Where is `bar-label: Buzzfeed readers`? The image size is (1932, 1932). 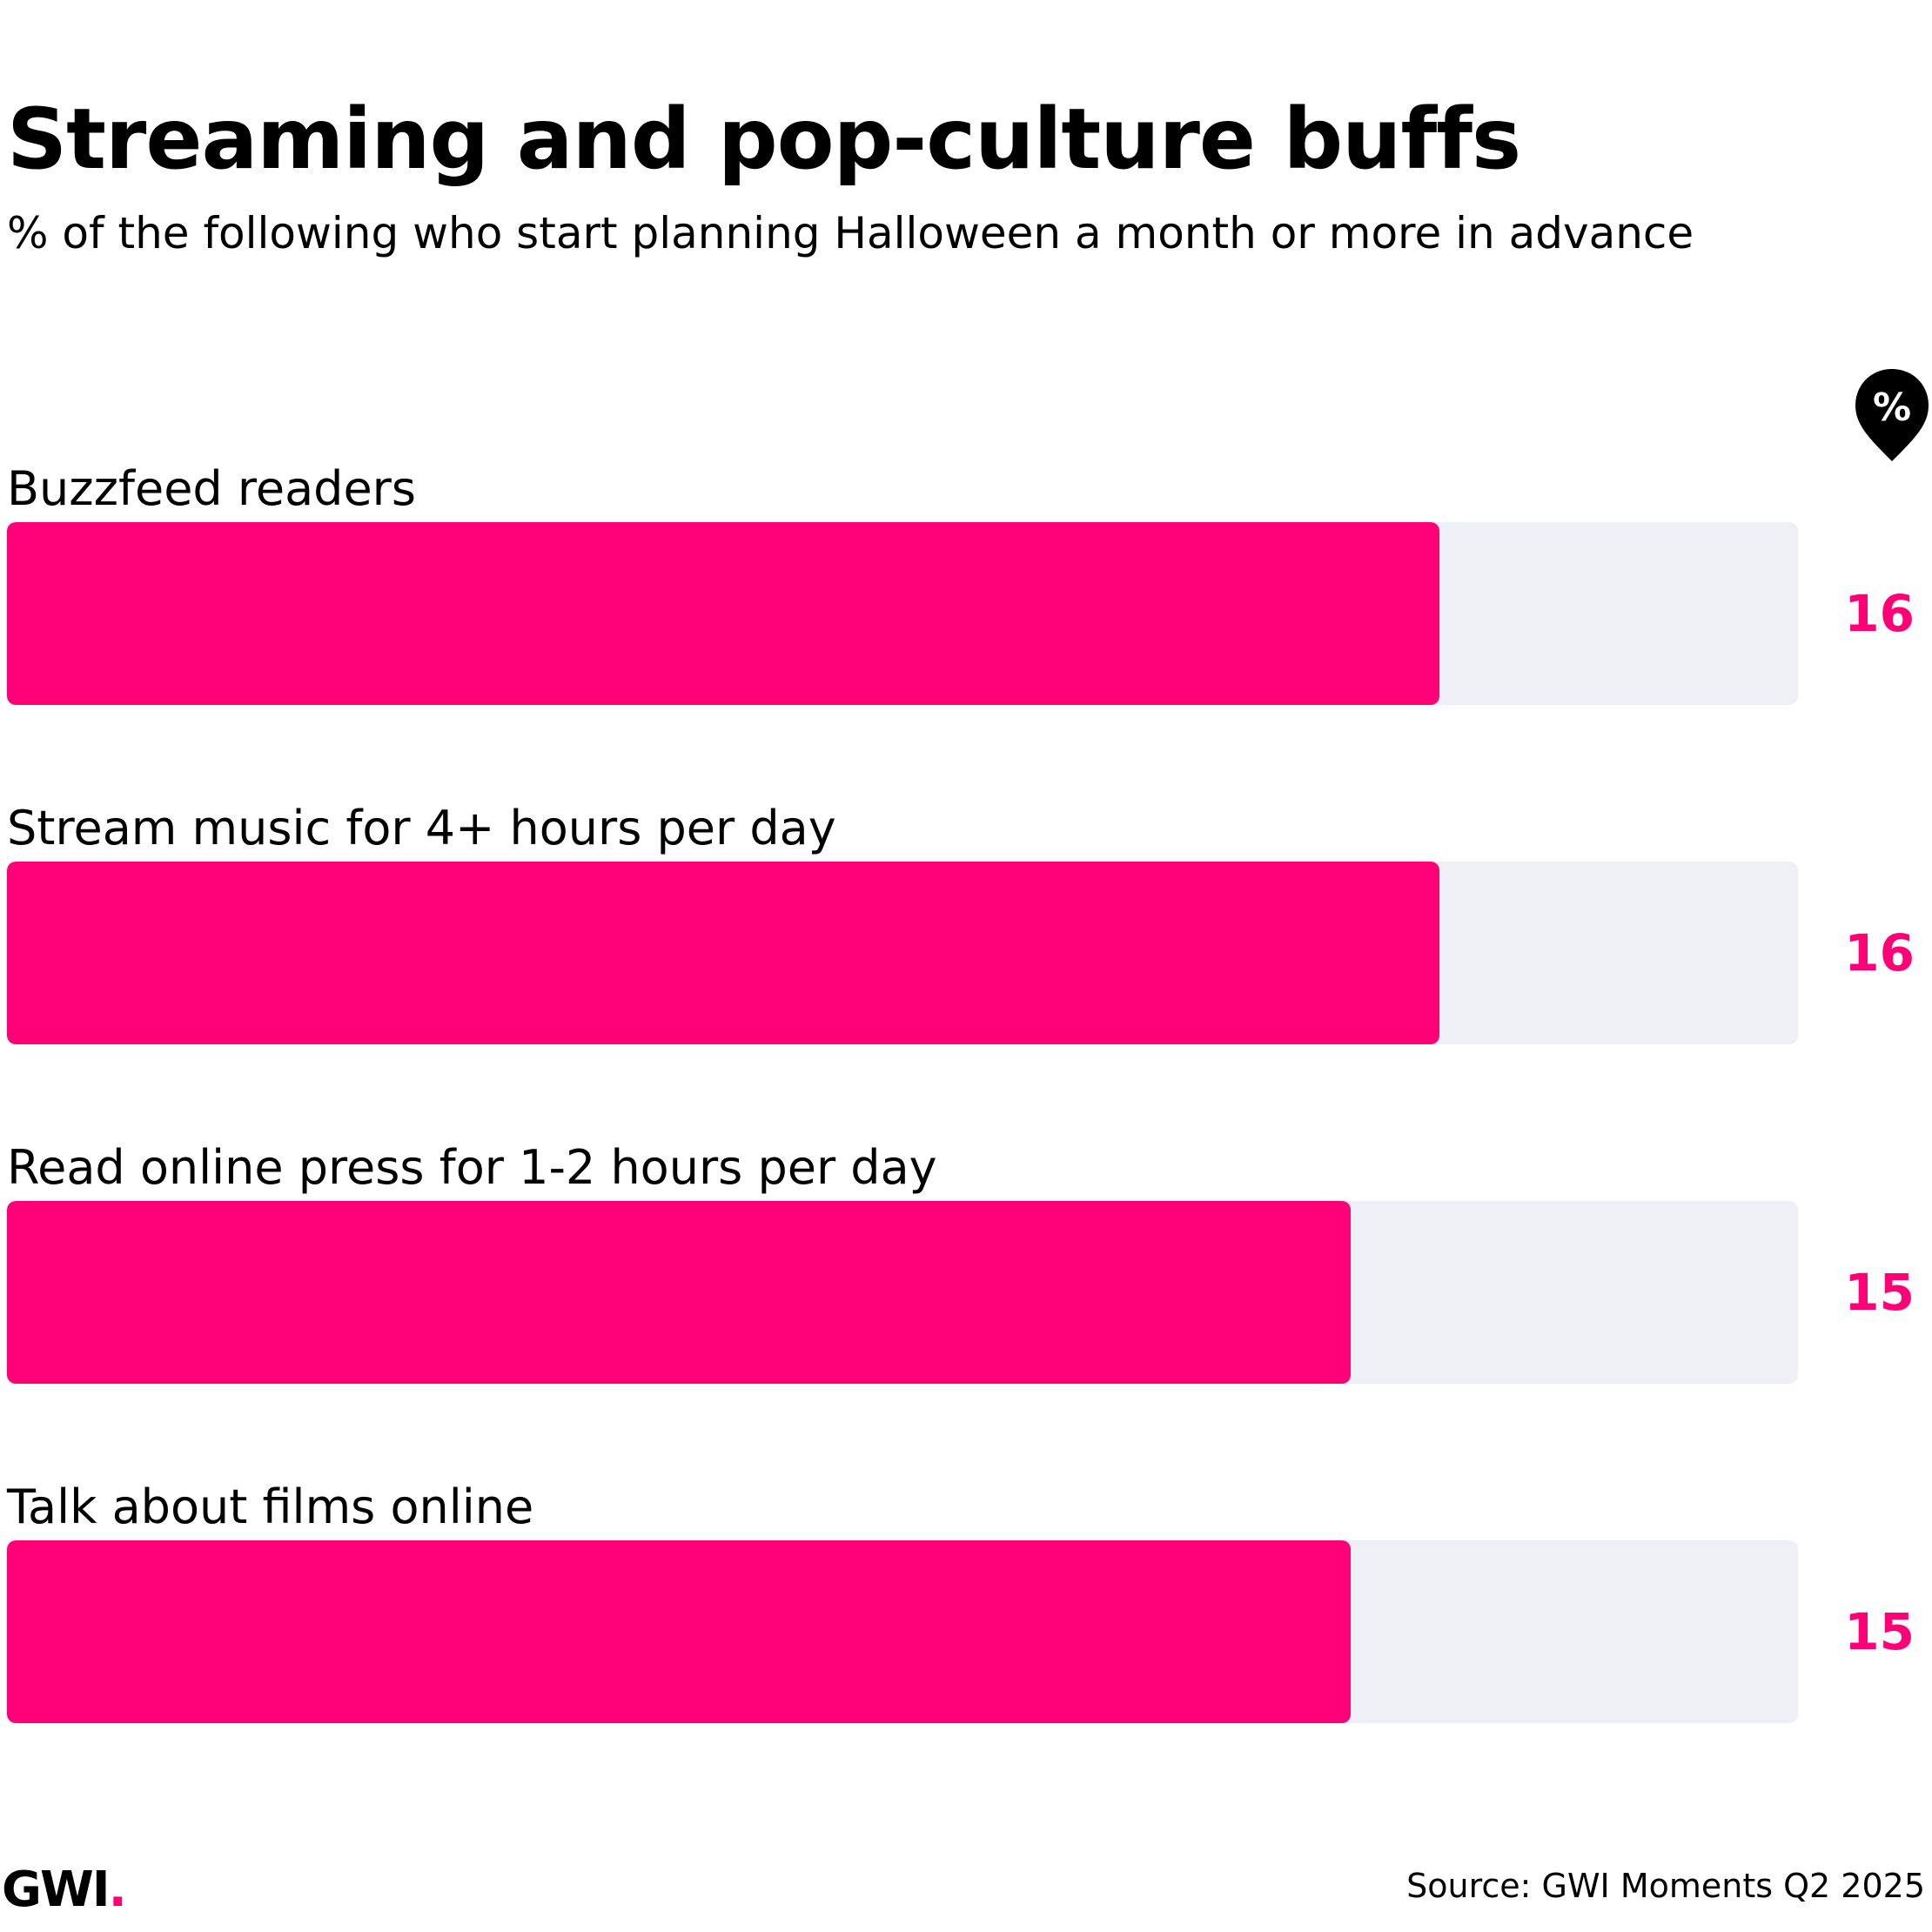
bar-label: Buzzfeed readers is located at coordinates (212, 489).